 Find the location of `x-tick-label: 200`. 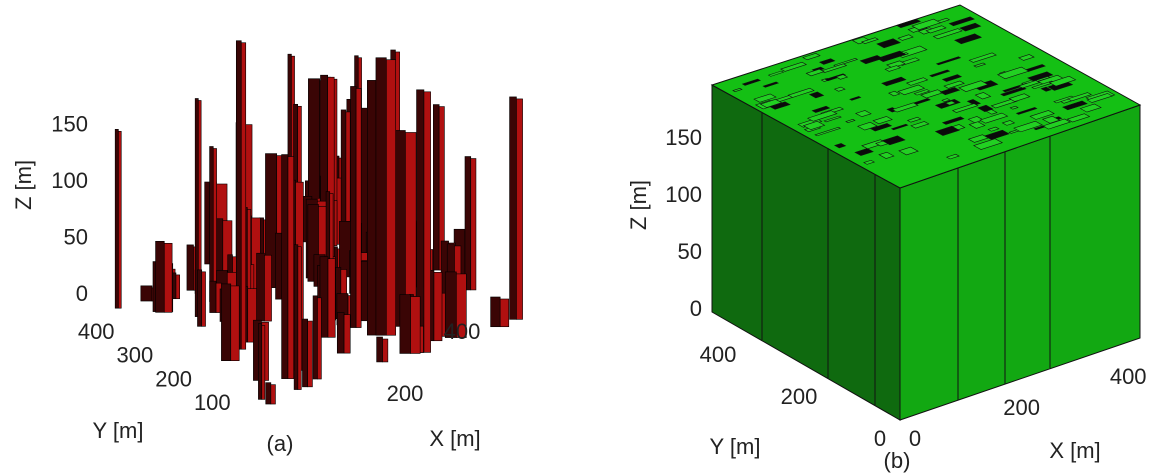

x-tick-label: 200 is located at coordinates (1021, 407).